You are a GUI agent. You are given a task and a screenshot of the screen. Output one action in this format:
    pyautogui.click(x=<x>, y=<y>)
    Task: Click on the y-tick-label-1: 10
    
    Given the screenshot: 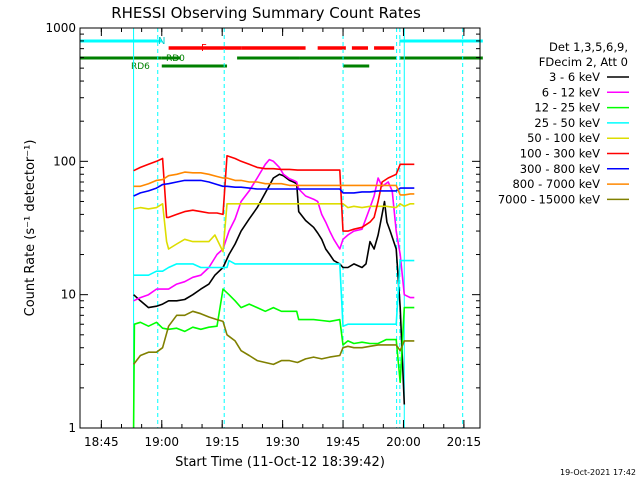 What is the action you would take?
    pyautogui.click(x=68, y=295)
    